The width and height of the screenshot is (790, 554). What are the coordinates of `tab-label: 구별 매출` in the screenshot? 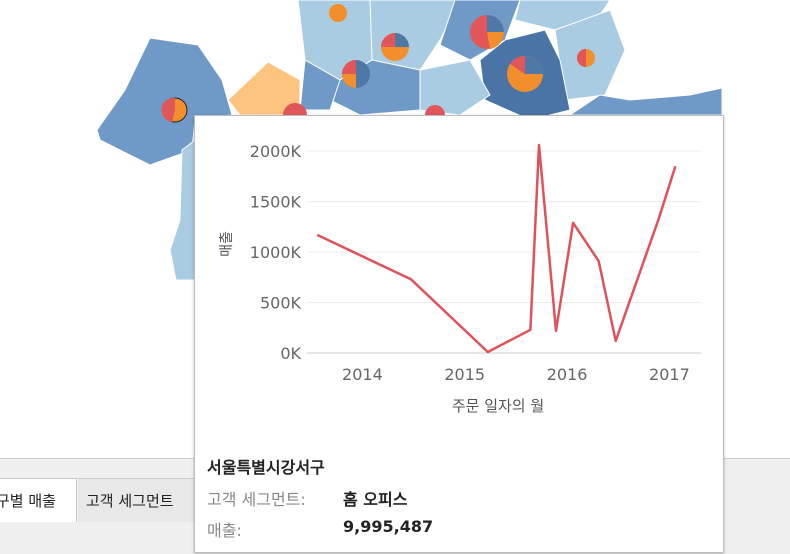 It's located at (28, 501).